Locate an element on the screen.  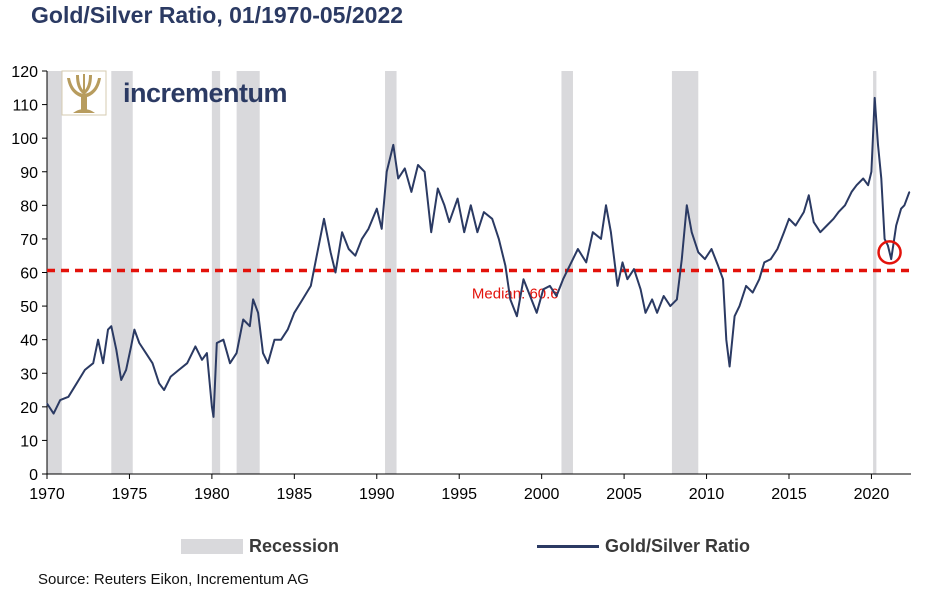
x-tick-label-2010: 2010 is located at coordinates (707, 494).